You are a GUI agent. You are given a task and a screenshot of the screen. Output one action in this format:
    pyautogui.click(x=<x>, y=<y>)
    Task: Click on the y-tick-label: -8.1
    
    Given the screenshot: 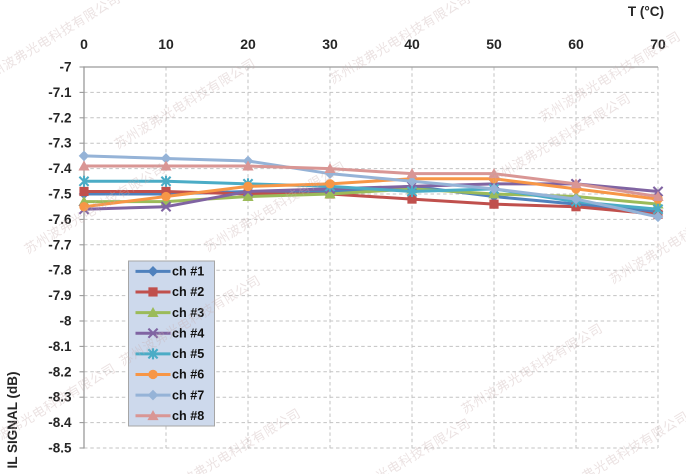 What is the action you would take?
    pyautogui.click(x=60, y=346)
    